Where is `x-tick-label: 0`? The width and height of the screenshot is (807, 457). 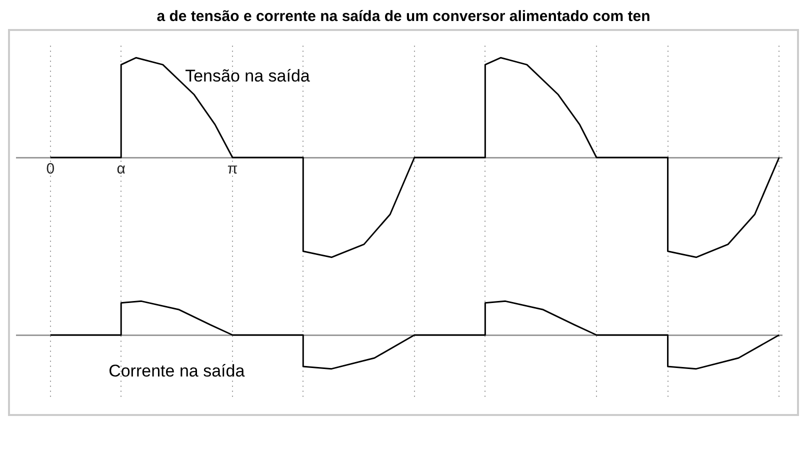 x-tick-label: 0 is located at coordinates (50, 169).